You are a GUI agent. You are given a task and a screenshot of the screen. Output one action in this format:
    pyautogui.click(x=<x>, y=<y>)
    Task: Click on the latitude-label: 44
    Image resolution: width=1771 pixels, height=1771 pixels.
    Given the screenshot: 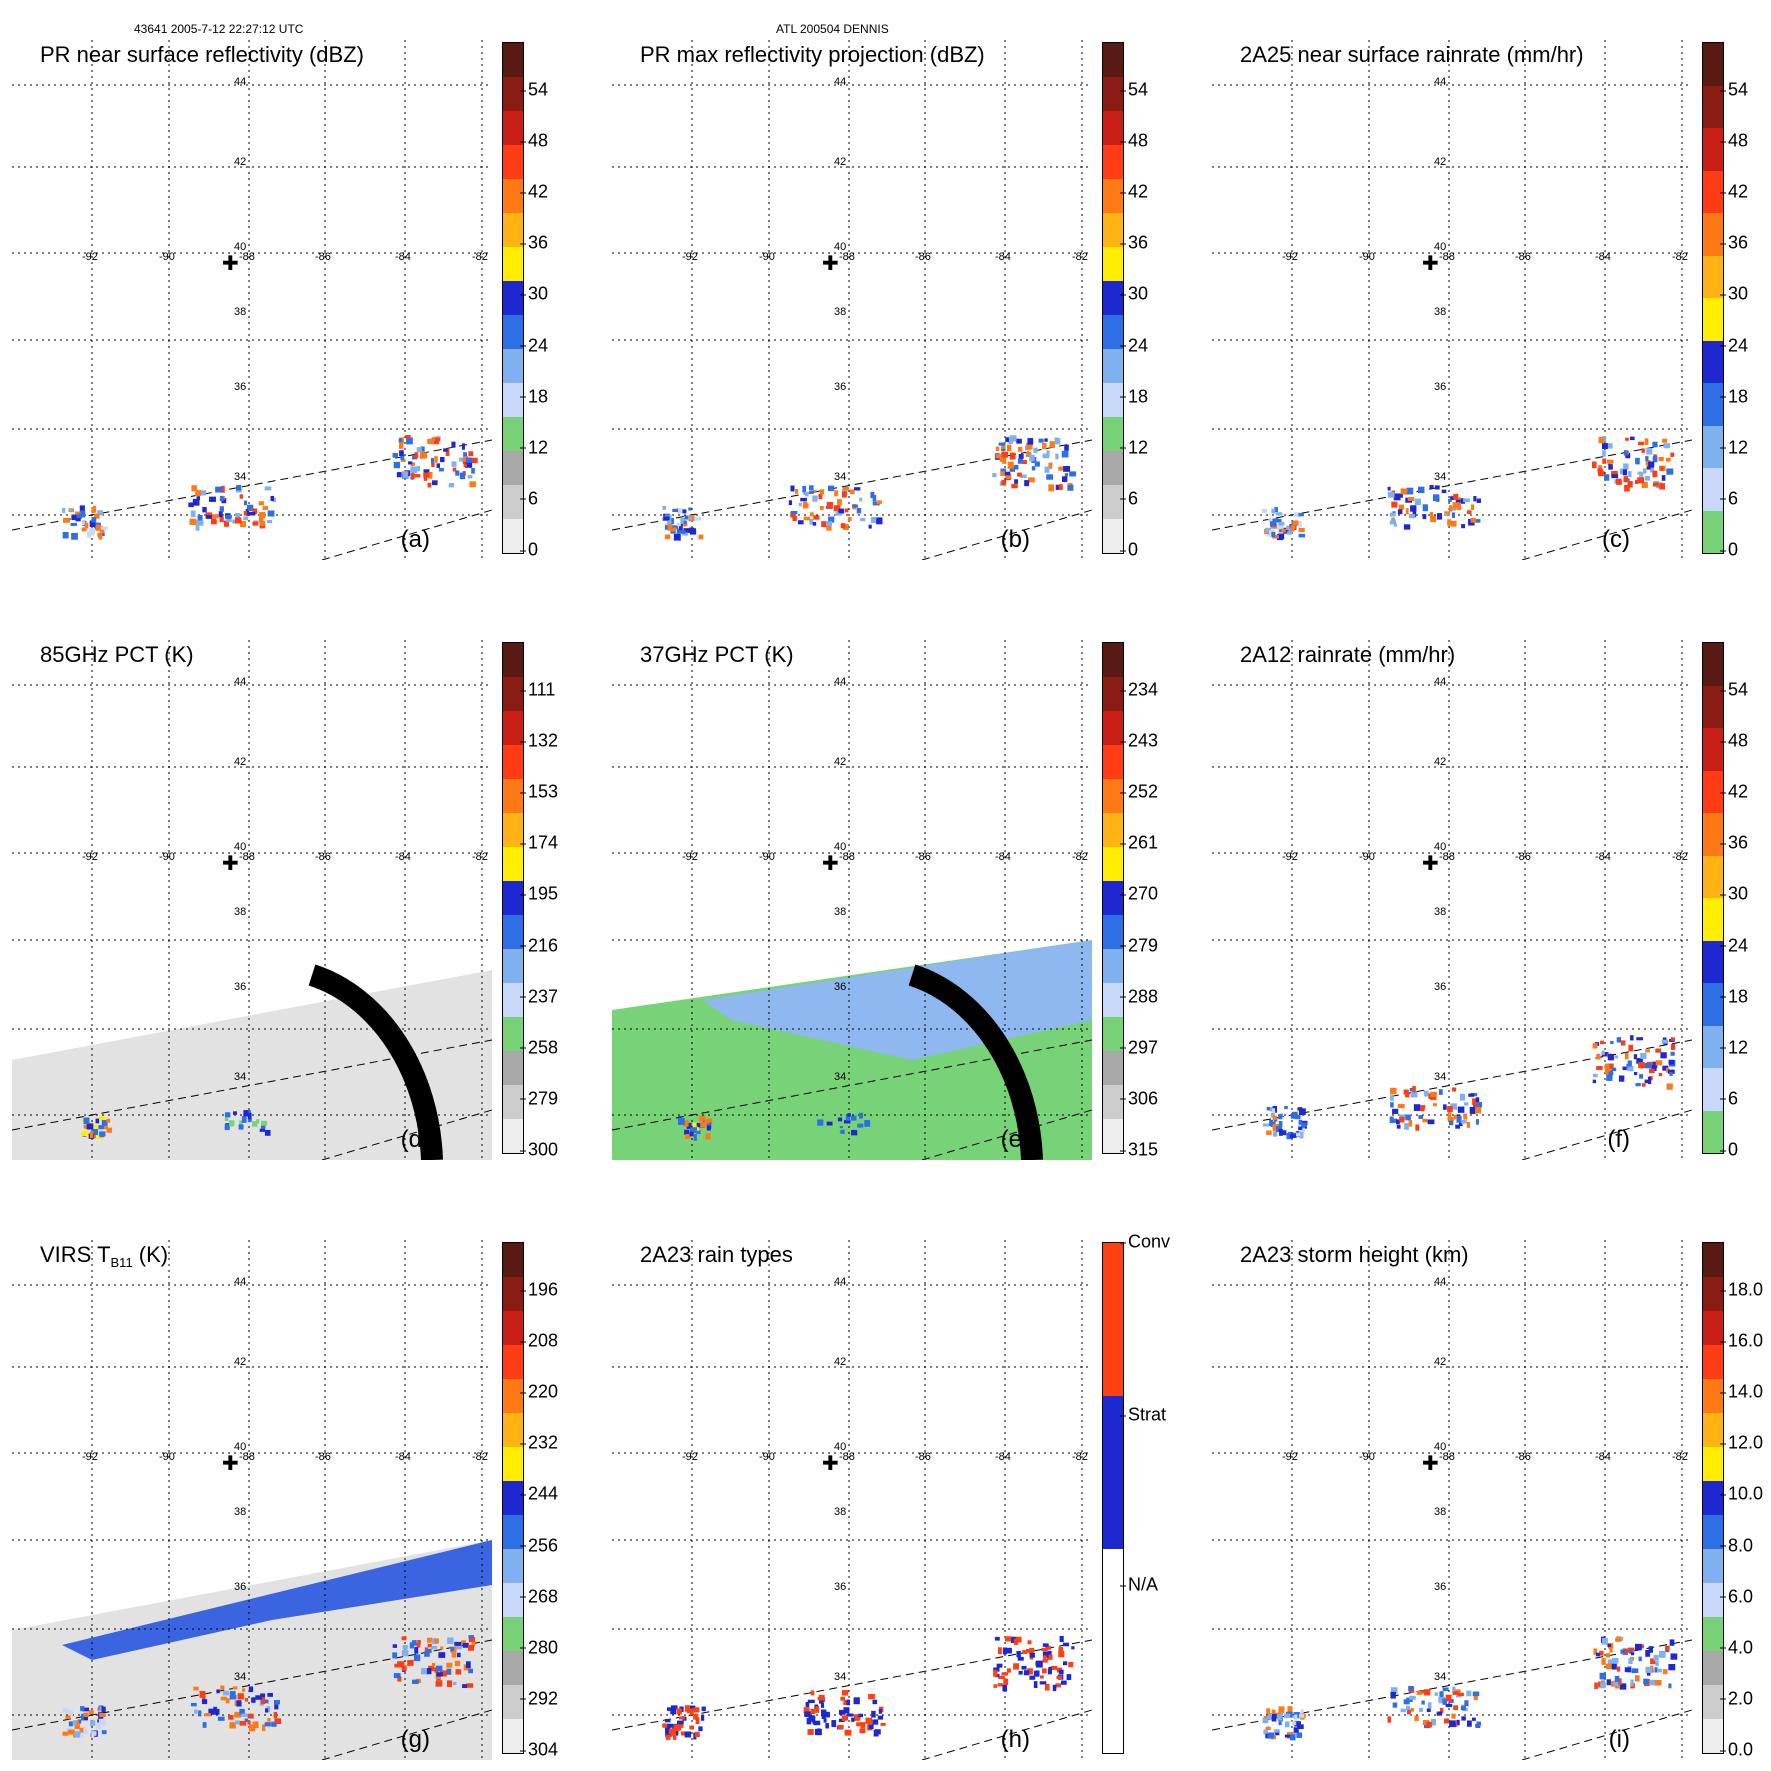 What is the action you would take?
    pyautogui.click(x=1440, y=82)
    